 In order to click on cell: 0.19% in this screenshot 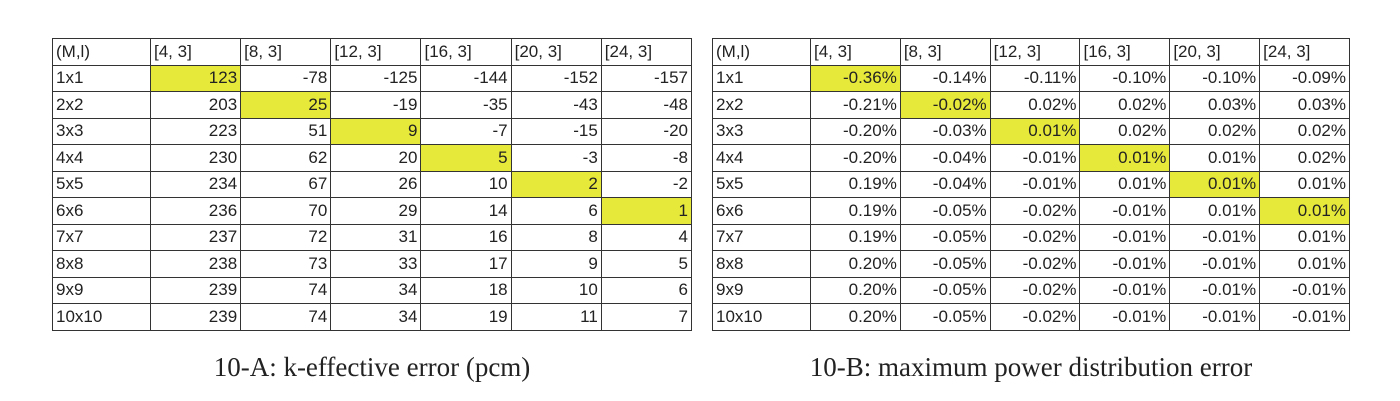, I will do `click(855, 211)`.